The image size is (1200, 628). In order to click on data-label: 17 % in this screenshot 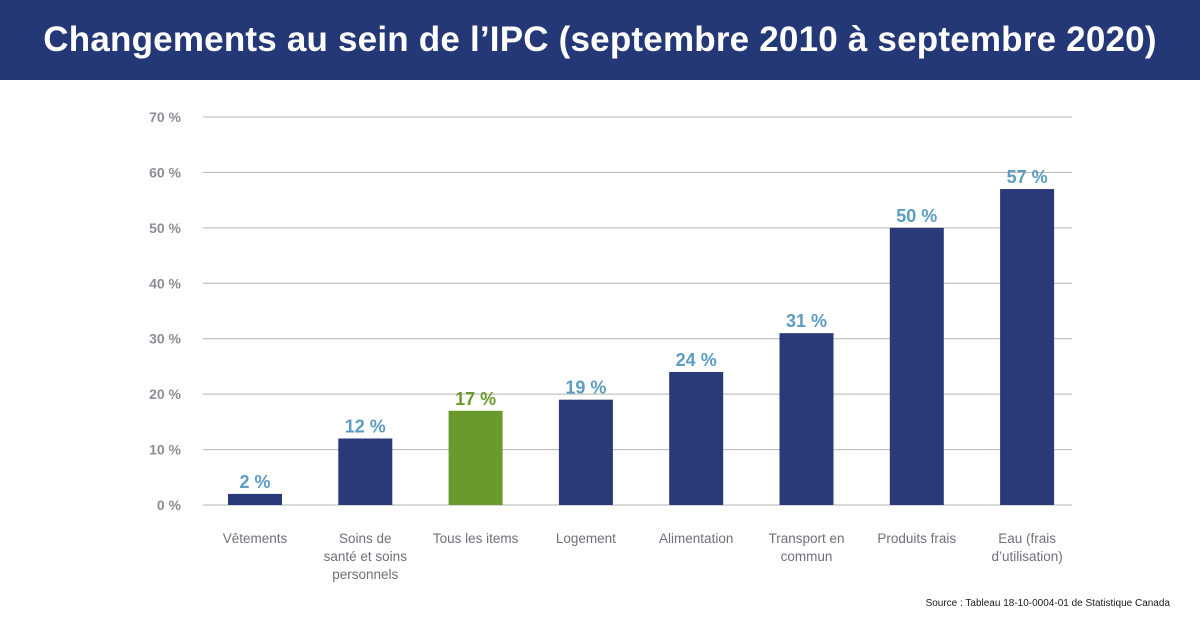, I will do `click(475, 399)`.